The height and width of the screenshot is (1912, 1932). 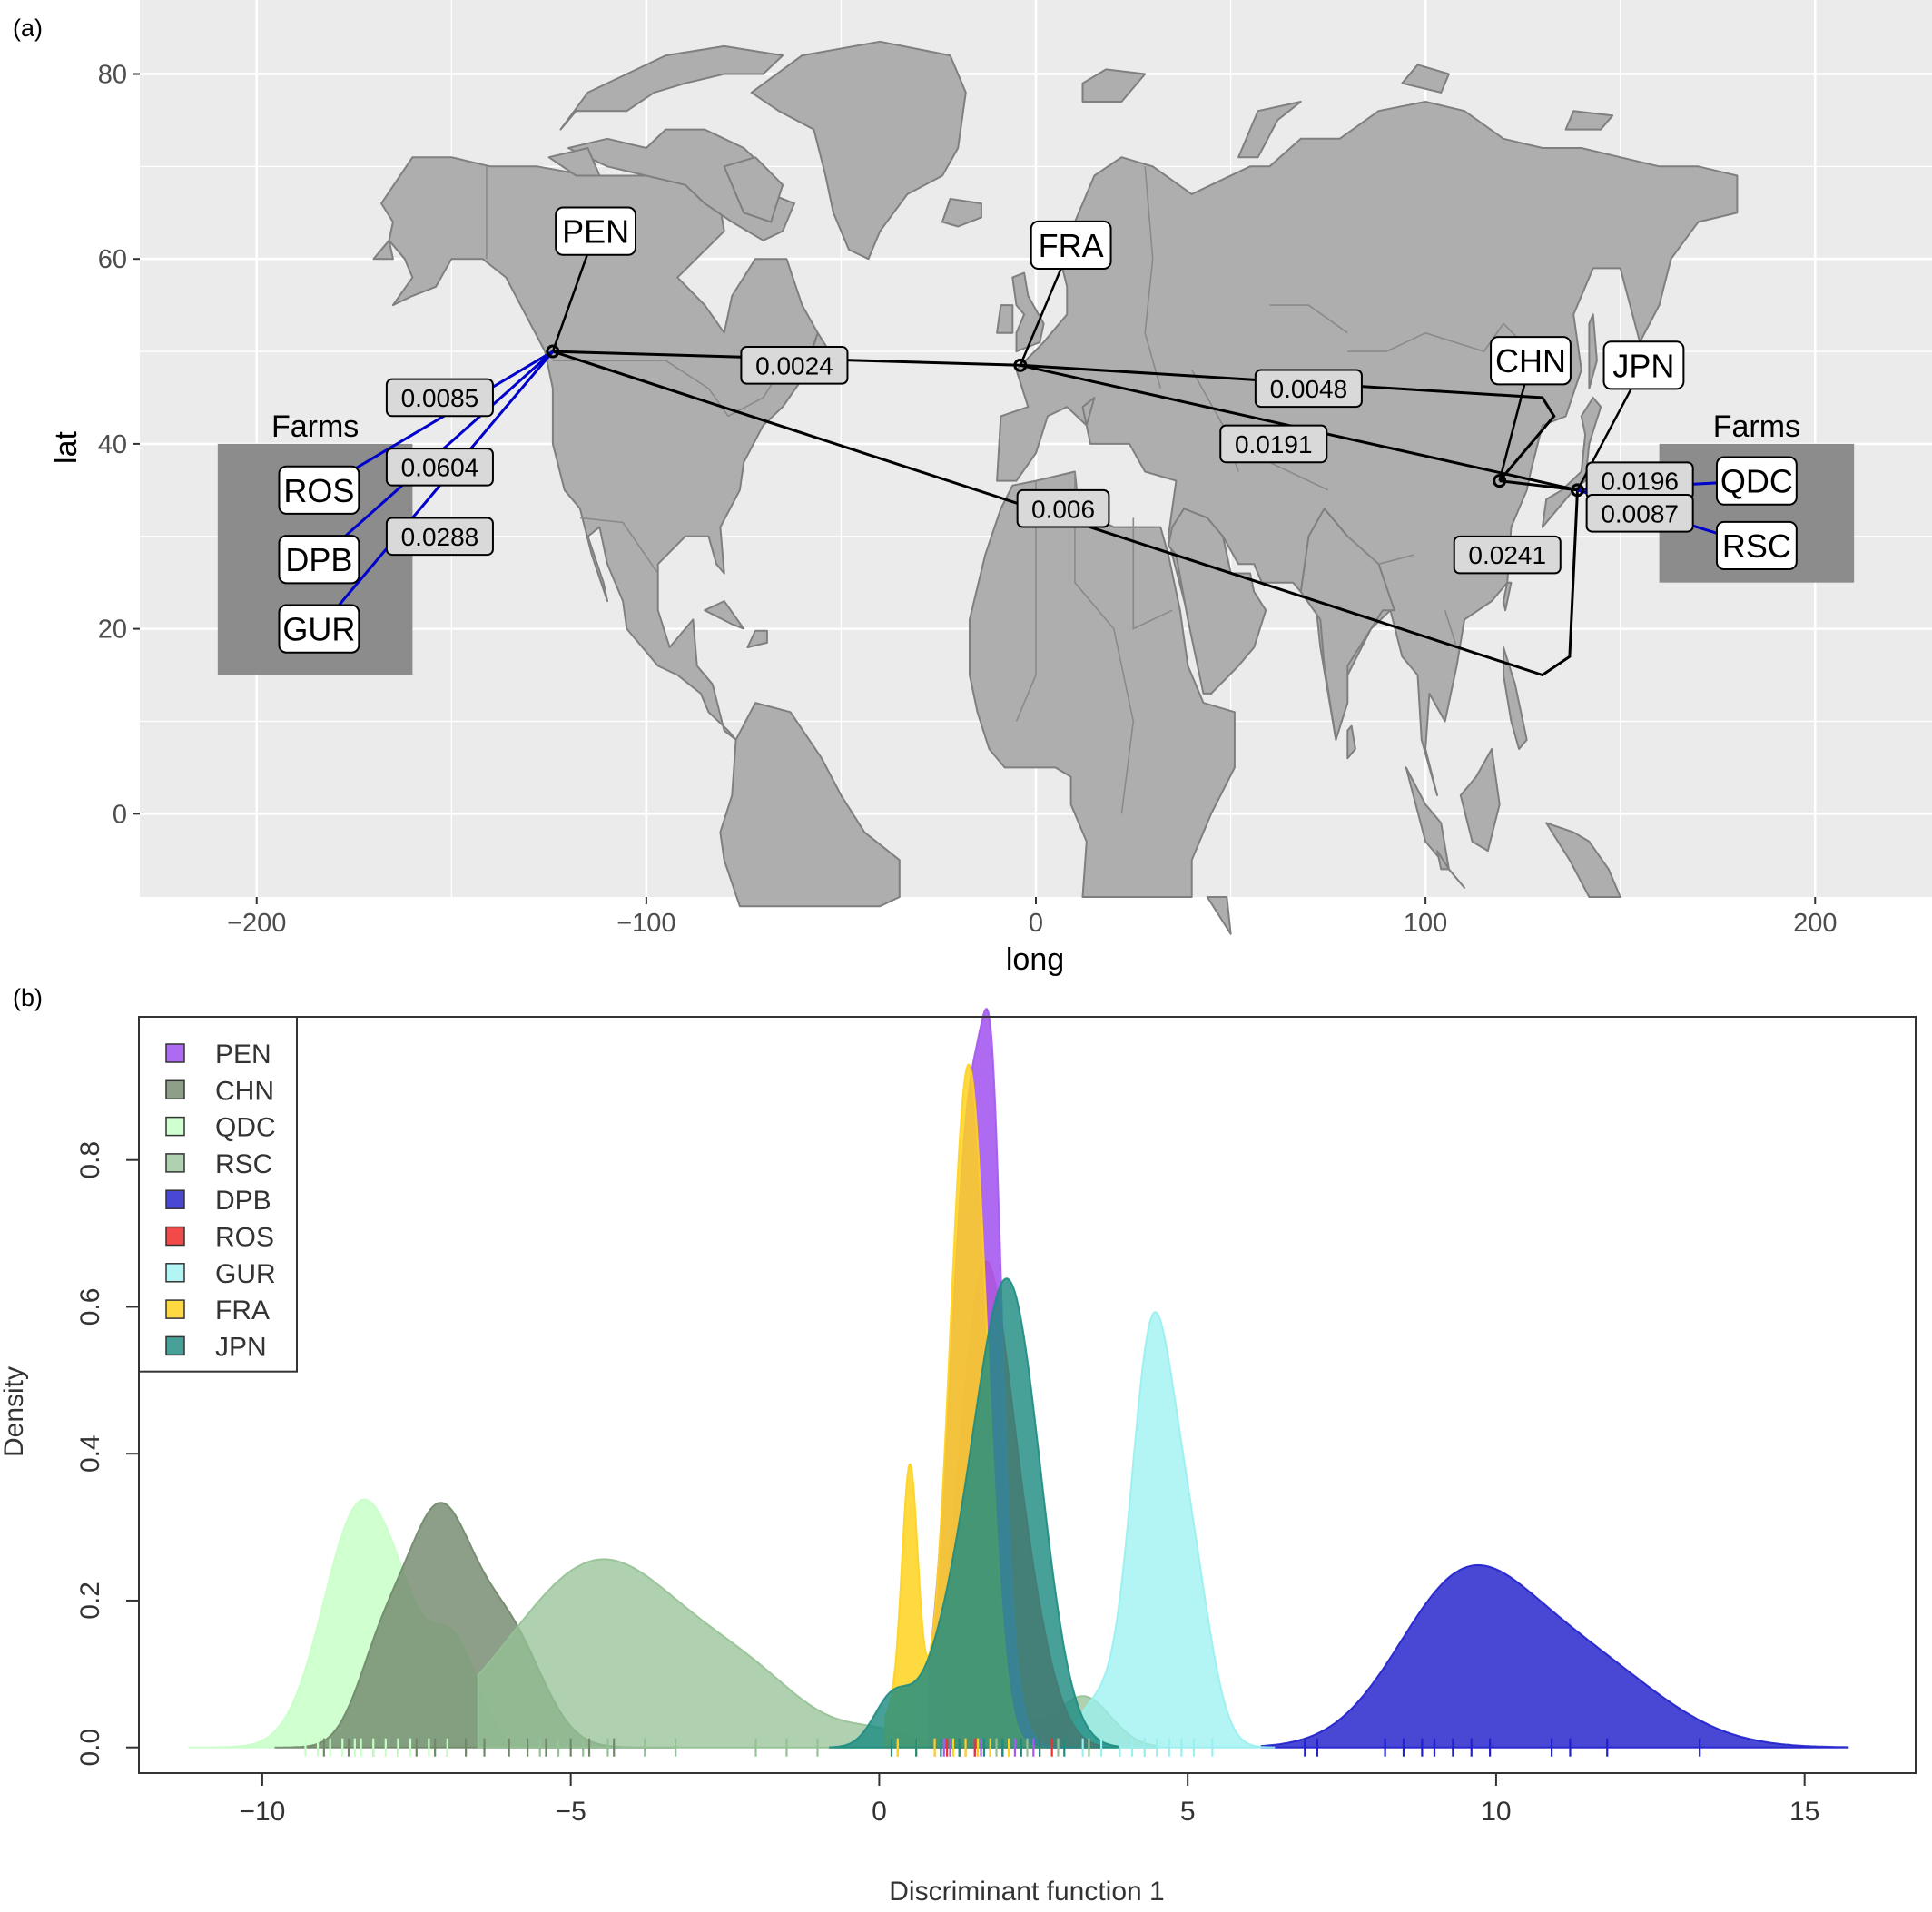 I want to click on map-farm-label-text: RSC, so click(x=1756, y=546).